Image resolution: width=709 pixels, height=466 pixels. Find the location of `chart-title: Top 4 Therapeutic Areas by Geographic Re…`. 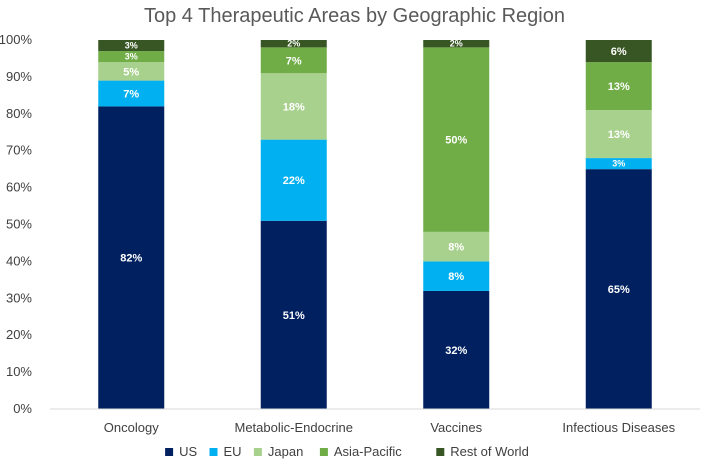

chart-title: Top 4 Therapeutic Areas by Geographic Re… is located at coordinates (354, 16).